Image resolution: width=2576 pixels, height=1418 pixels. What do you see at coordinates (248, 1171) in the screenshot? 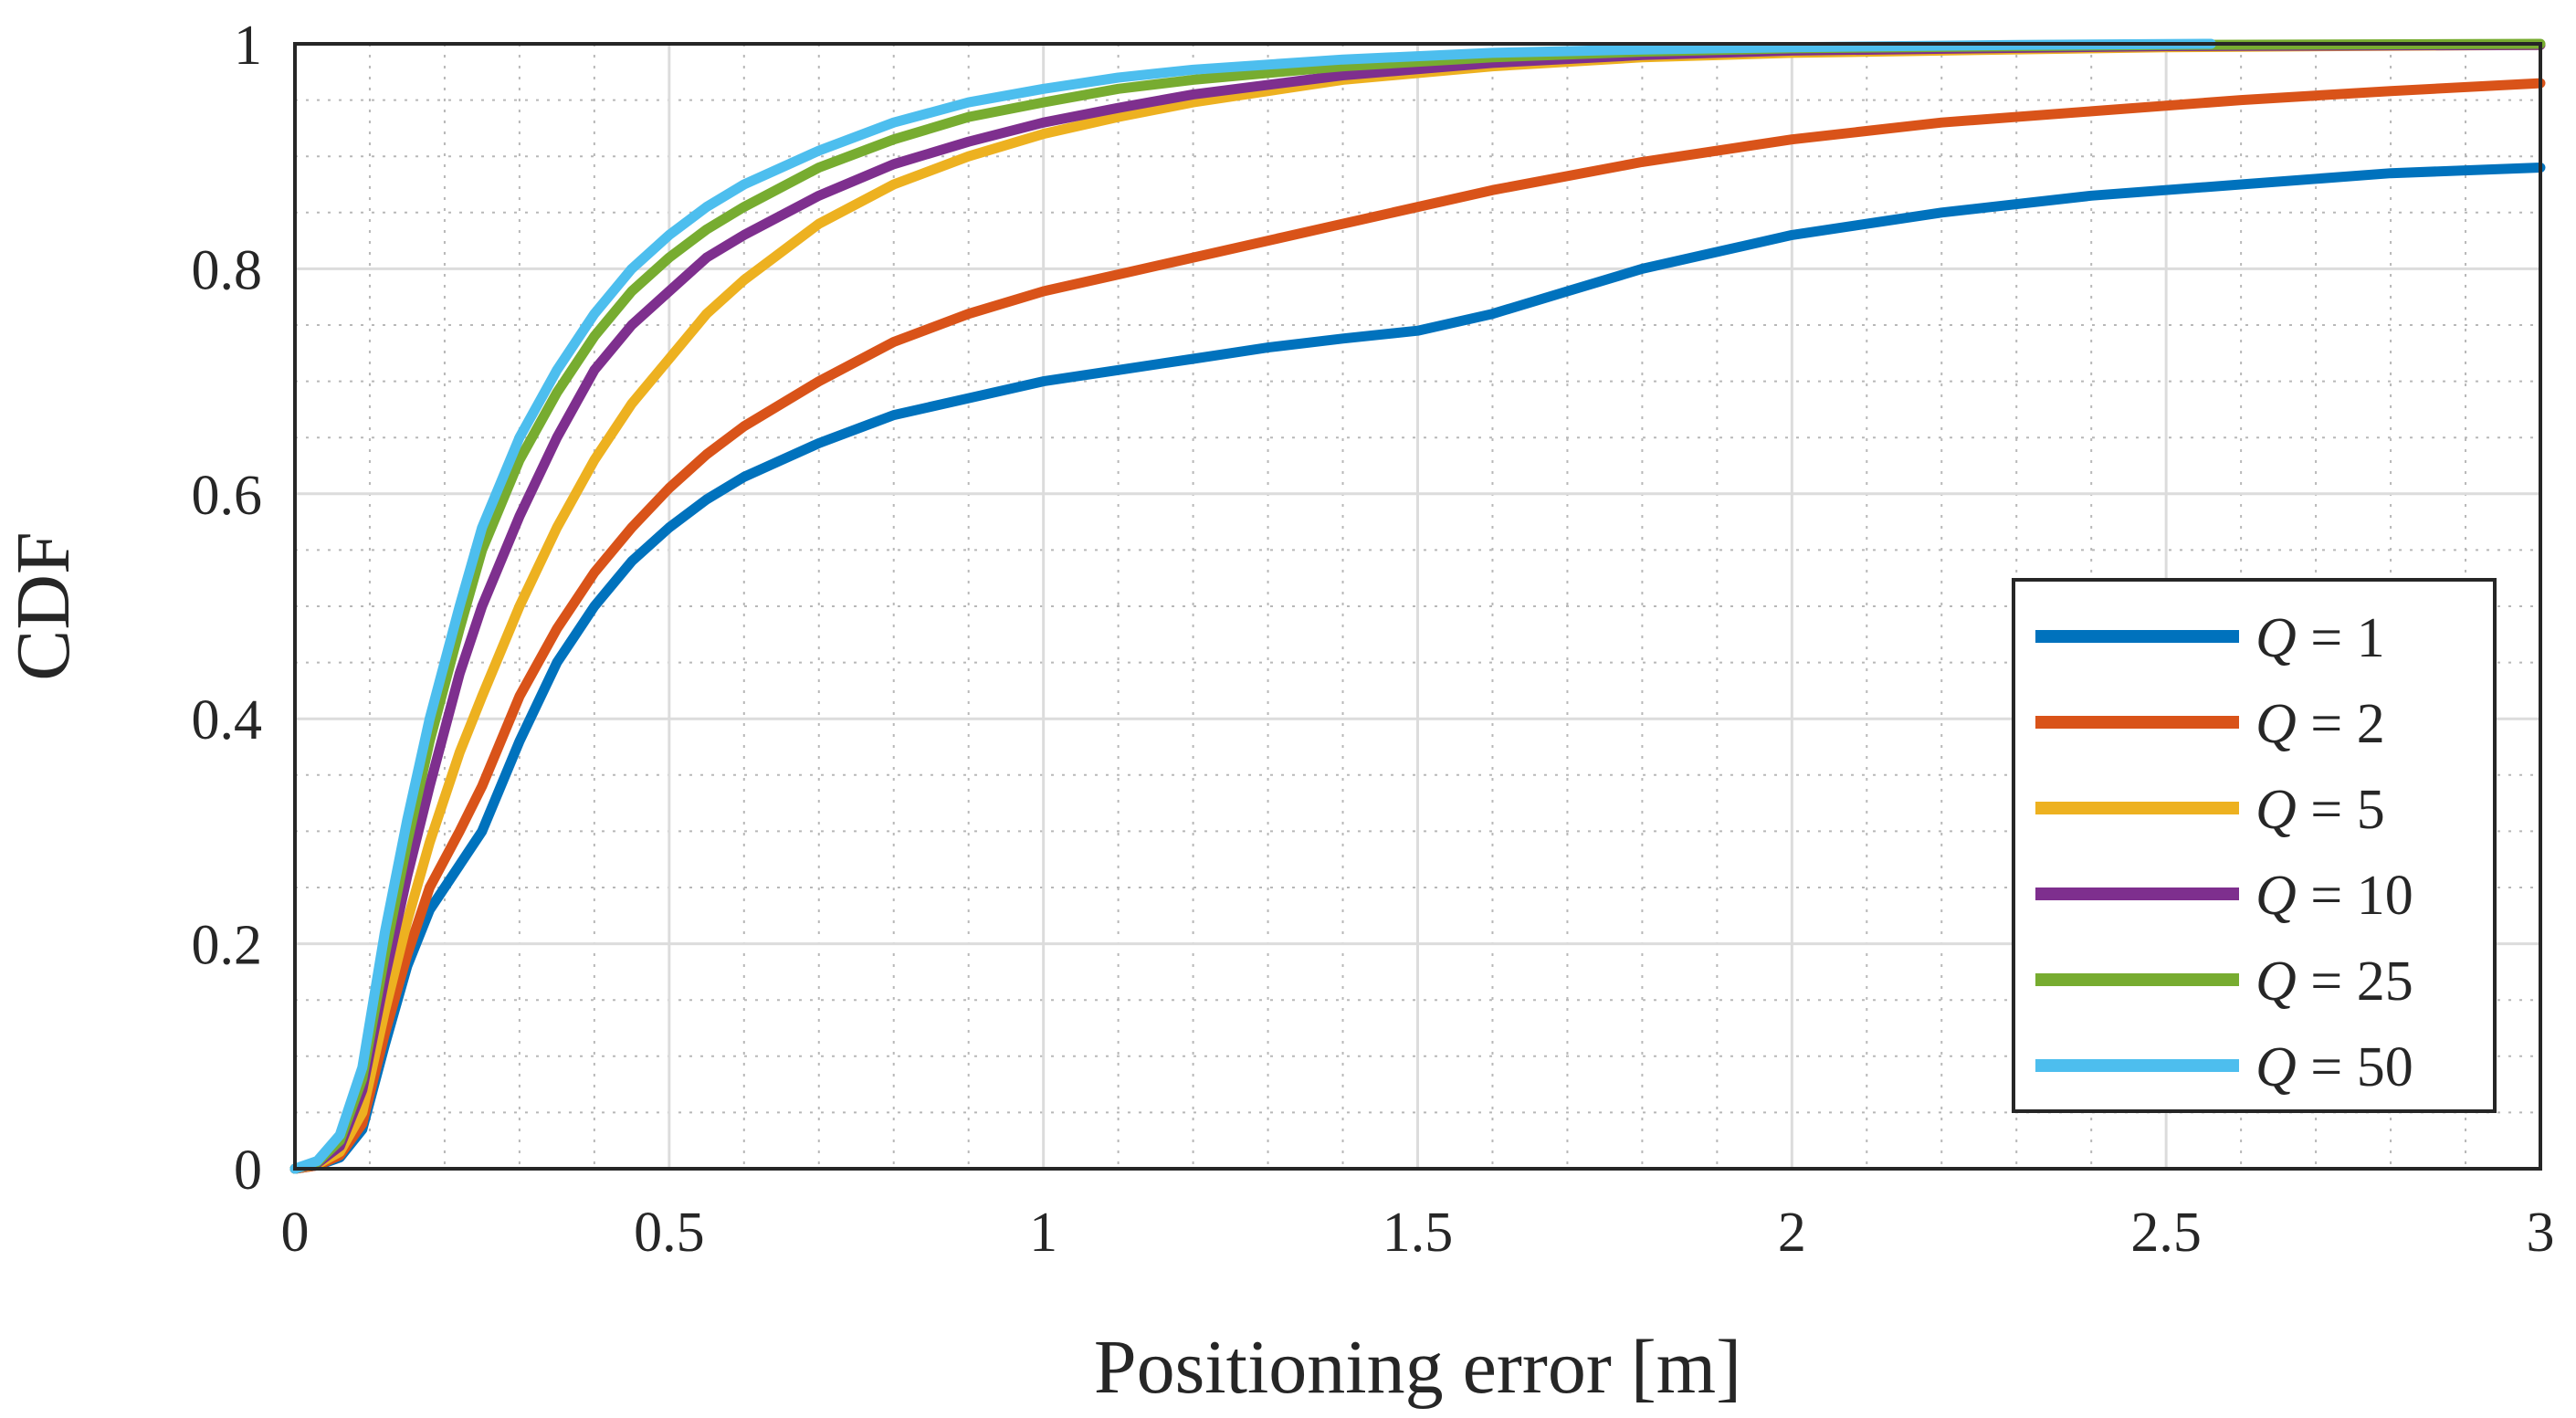
I see `y-tick-label: 0` at bounding box center [248, 1171].